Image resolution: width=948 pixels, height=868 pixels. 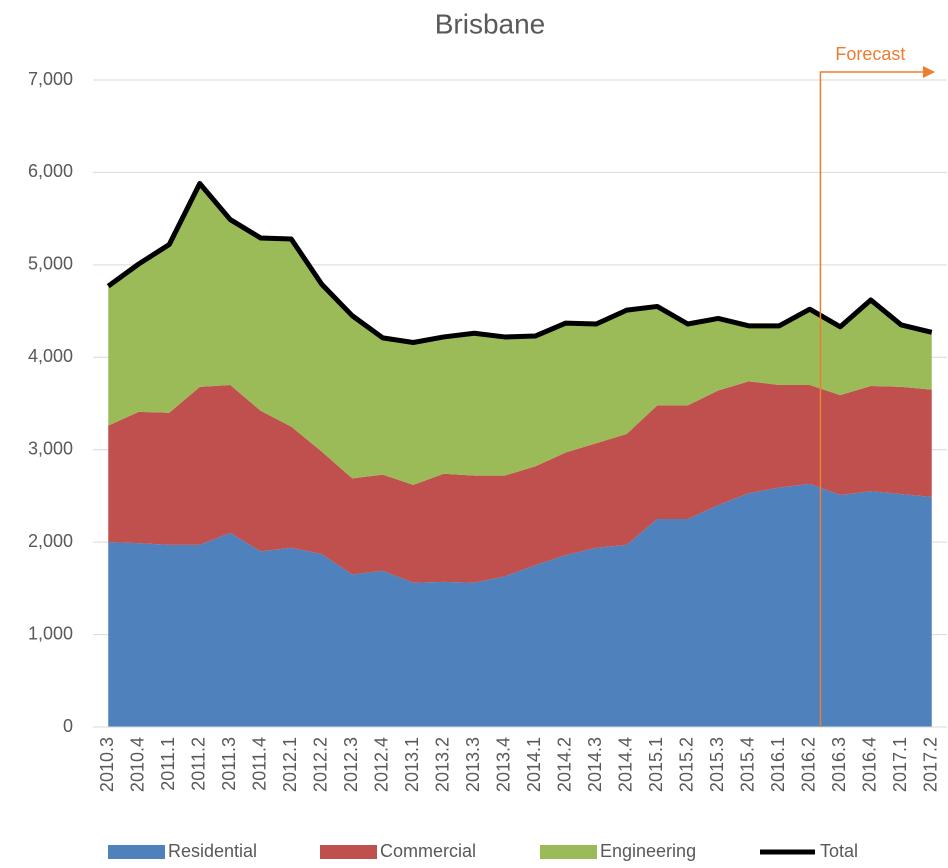 What do you see at coordinates (212, 851) in the screenshot?
I see `legend-label: Residential` at bounding box center [212, 851].